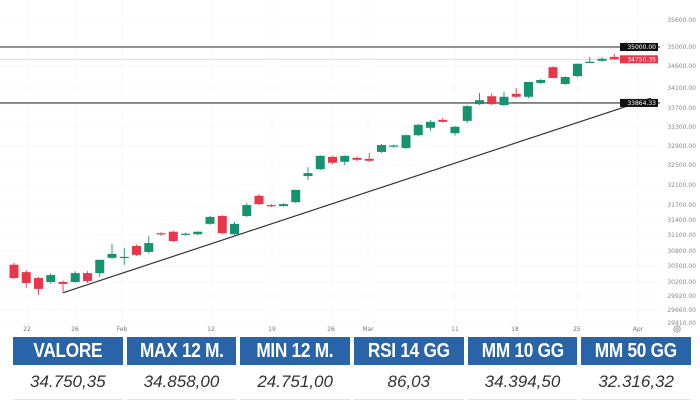  I want to click on stat-label: MM 10 GG, so click(522, 351).